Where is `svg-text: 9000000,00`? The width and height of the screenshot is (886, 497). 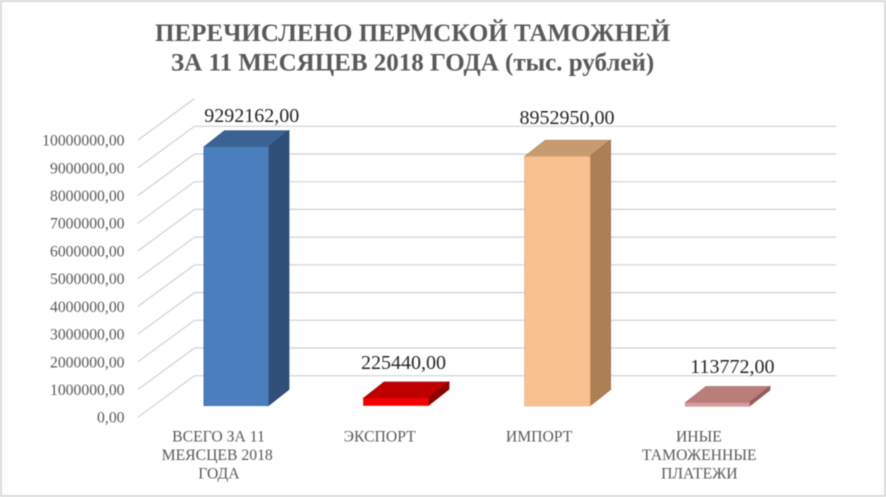 svg-text: 9000000,00 is located at coordinates (87, 168).